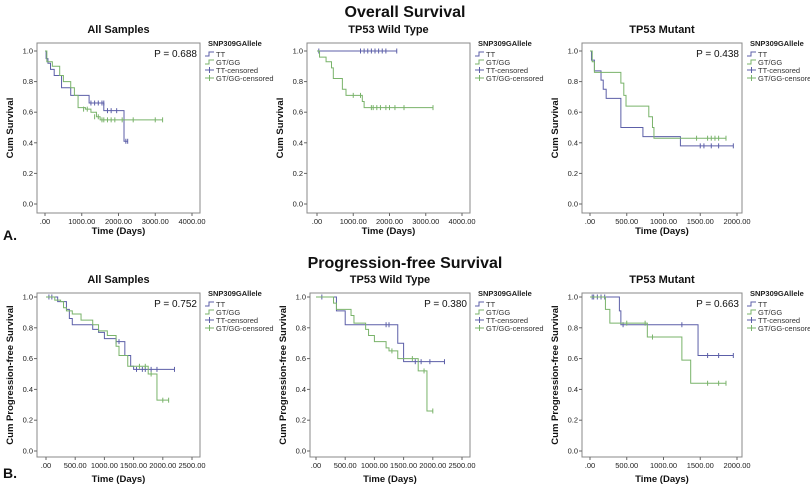 Image resolution: width=810 pixels, height=488 pixels. Describe the element at coordinates (10, 473) in the screenshot. I see `panel-letter-b: B.` at that location.